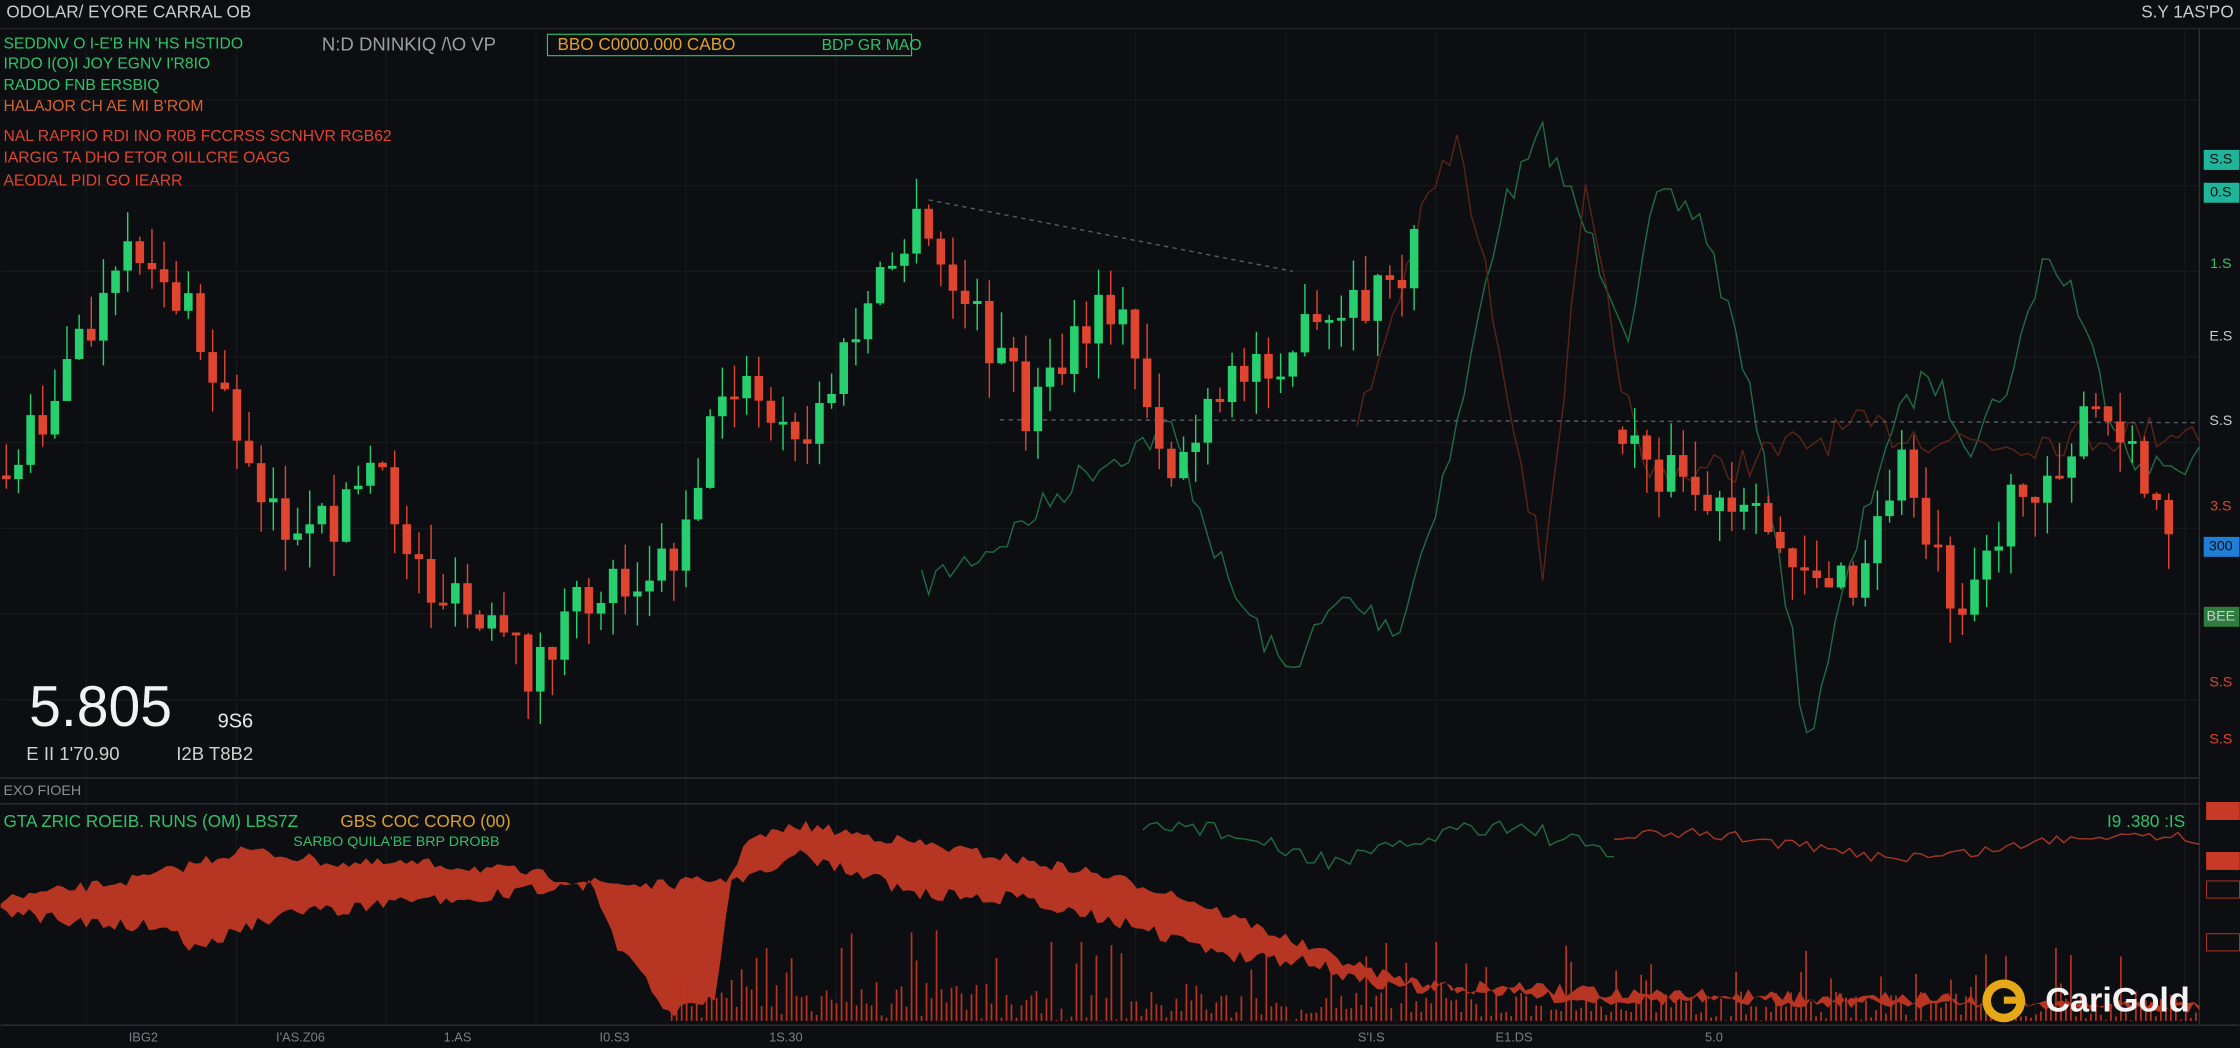  What do you see at coordinates (872, 45) in the screenshot?
I see `mode: BDP GR MAO` at bounding box center [872, 45].